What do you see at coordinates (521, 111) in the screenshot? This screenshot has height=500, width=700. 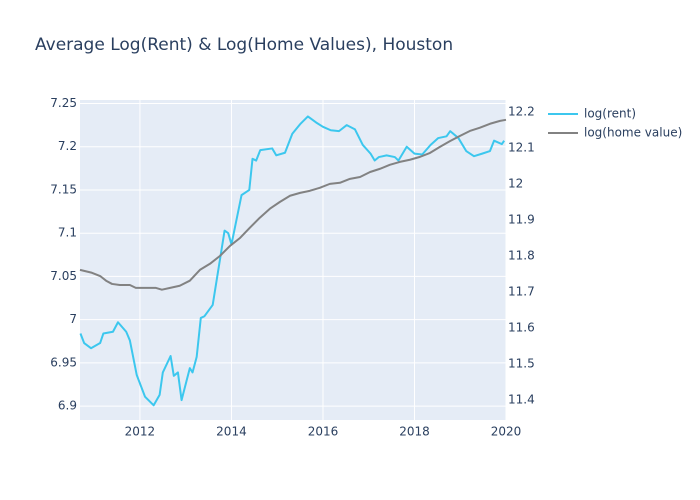 I see `y2-tick-label: 12.2` at bounding box center [521, 111].